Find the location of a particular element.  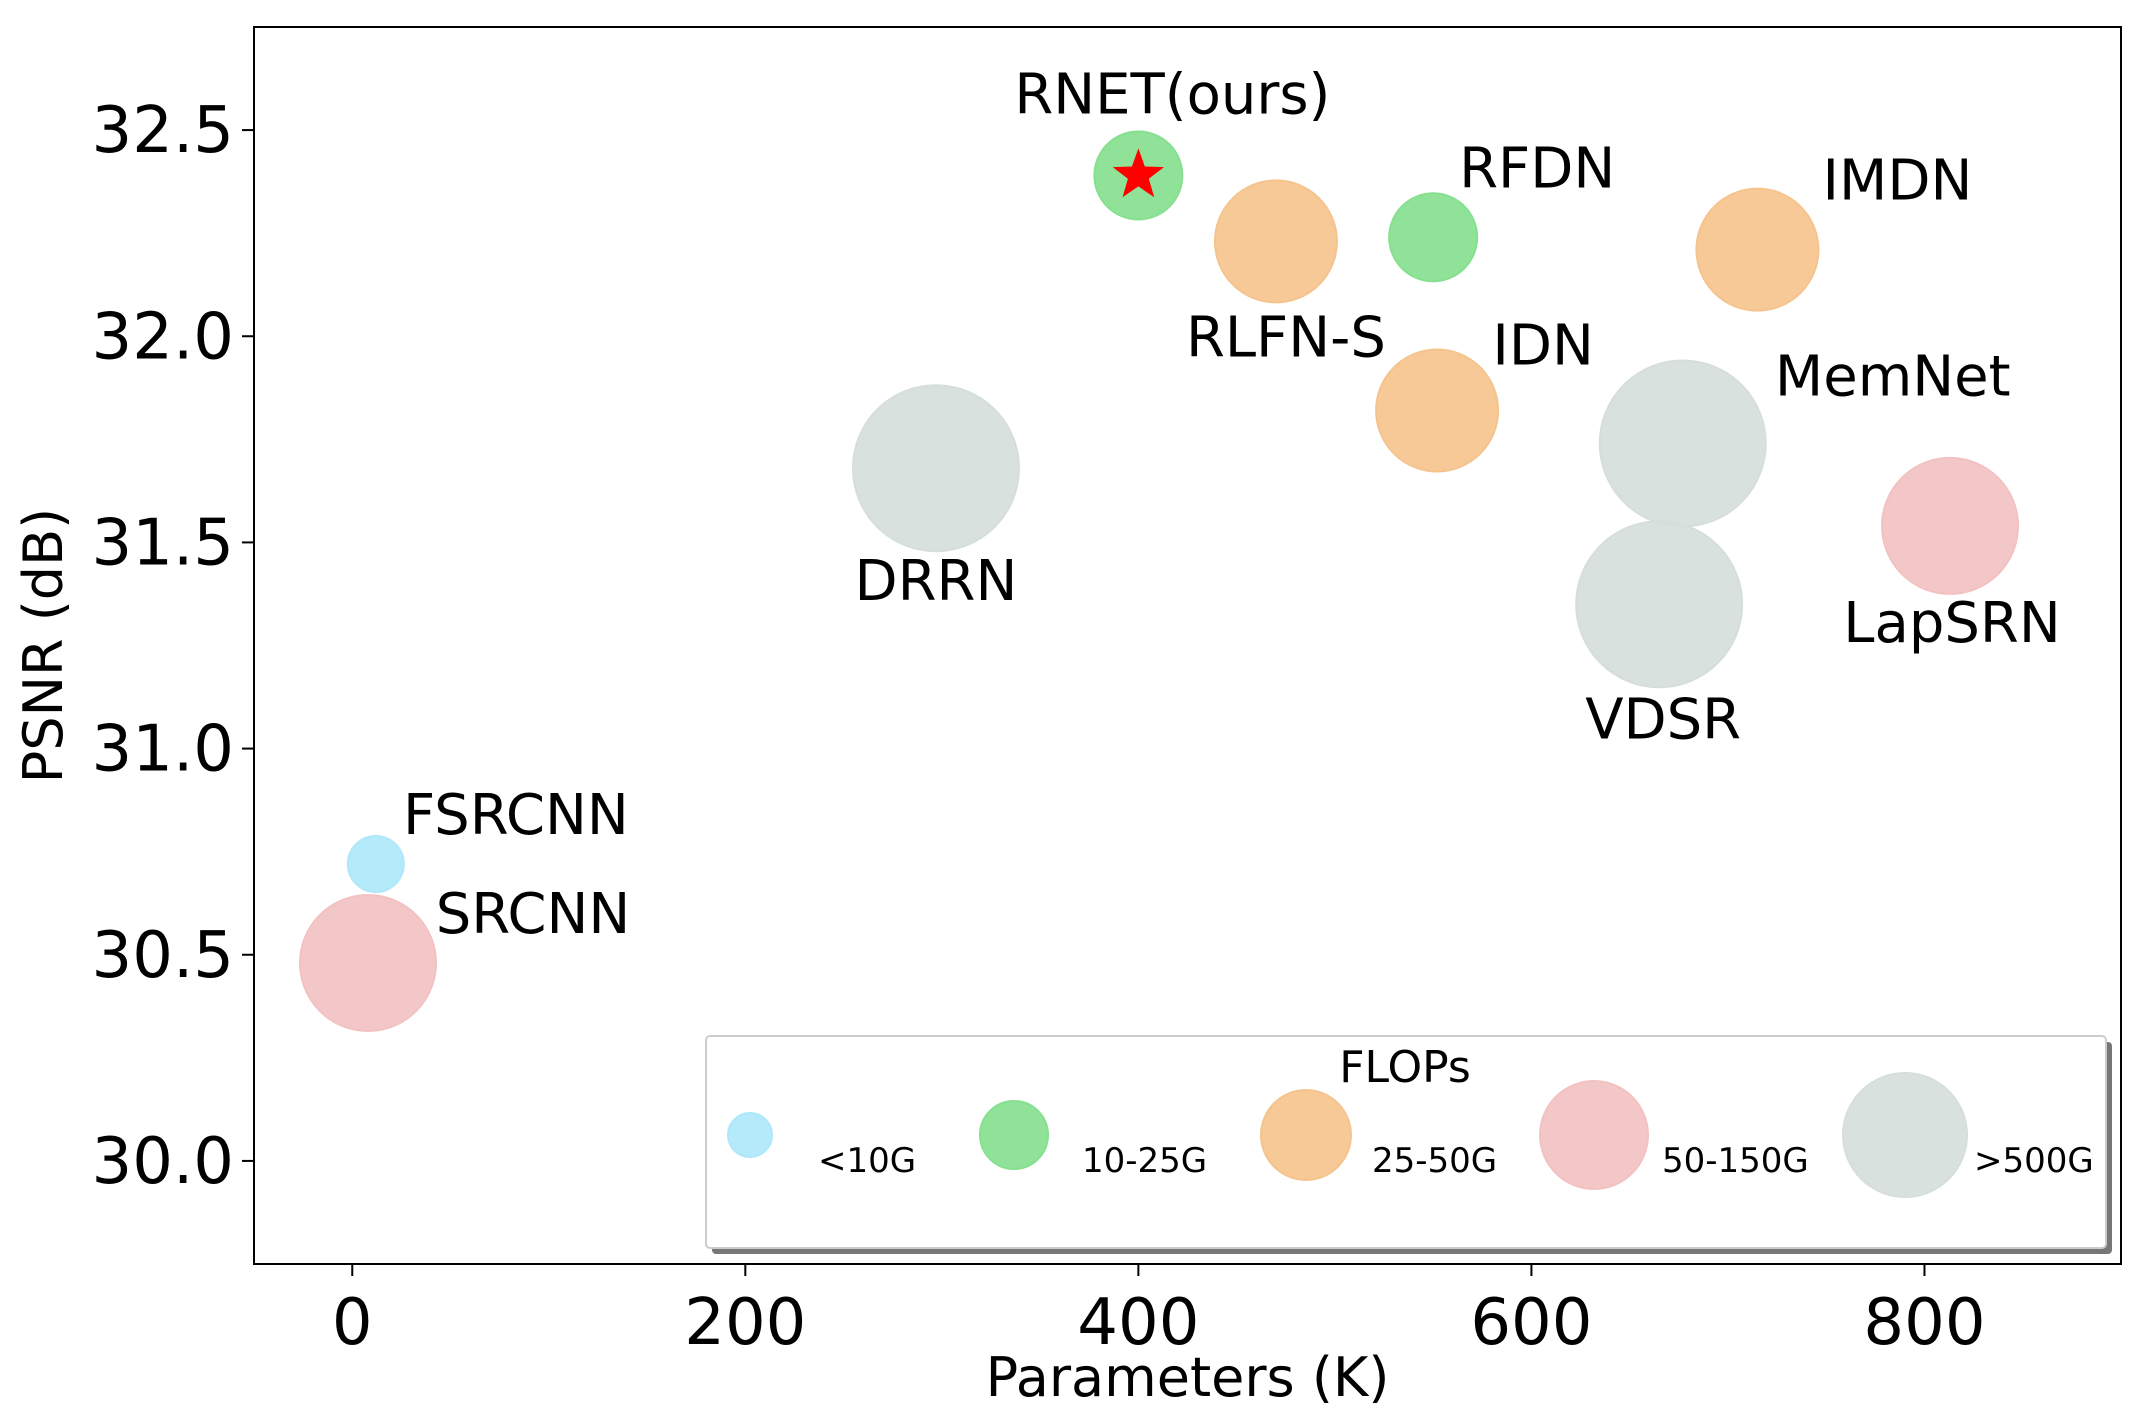

y-tick-label: 30.5 is located at coordinates (163, 956).